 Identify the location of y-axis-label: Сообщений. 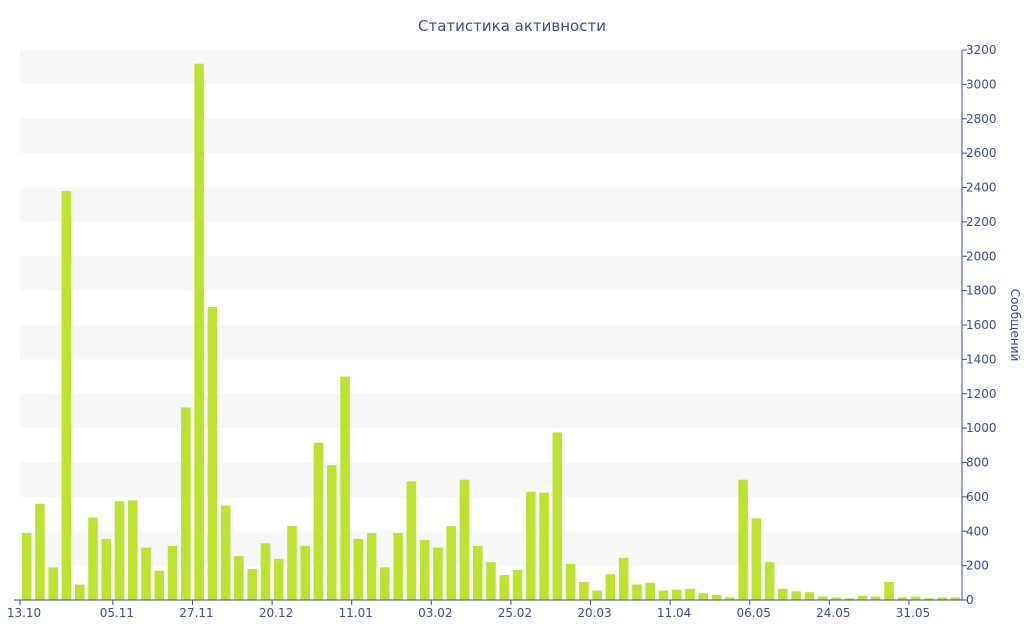
(1015, 325).